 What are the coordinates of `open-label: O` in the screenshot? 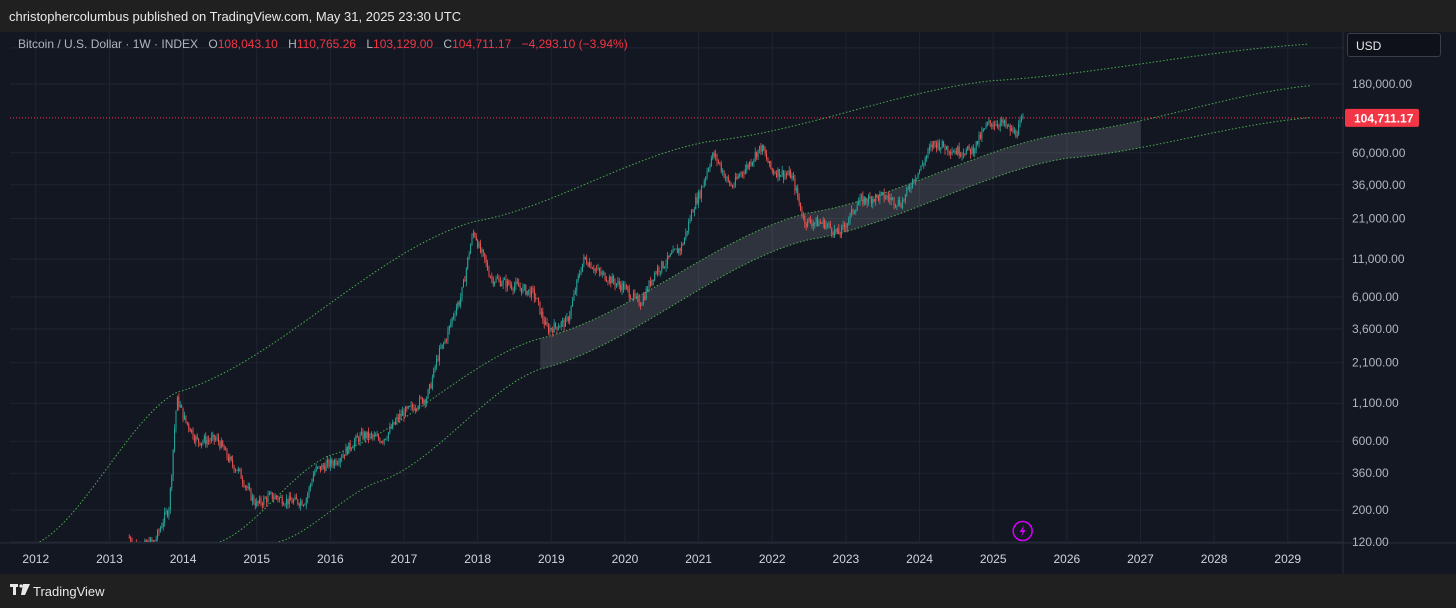 It's located at (213, 44).